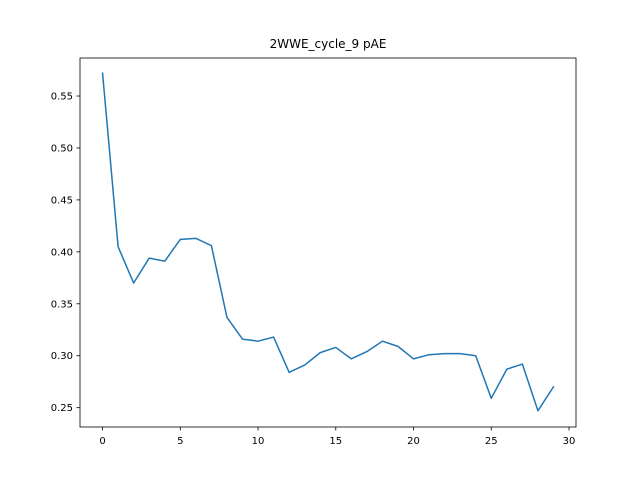  Describe the element at coordinates (335, 441) in the screenshot. I see `x-tick-label: 15` at that location.